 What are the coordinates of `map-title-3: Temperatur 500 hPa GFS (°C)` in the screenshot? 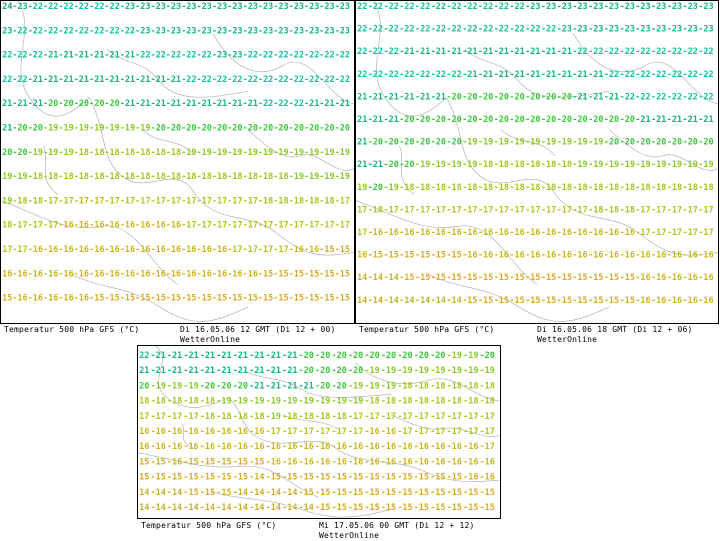 It's located at (209, 525).